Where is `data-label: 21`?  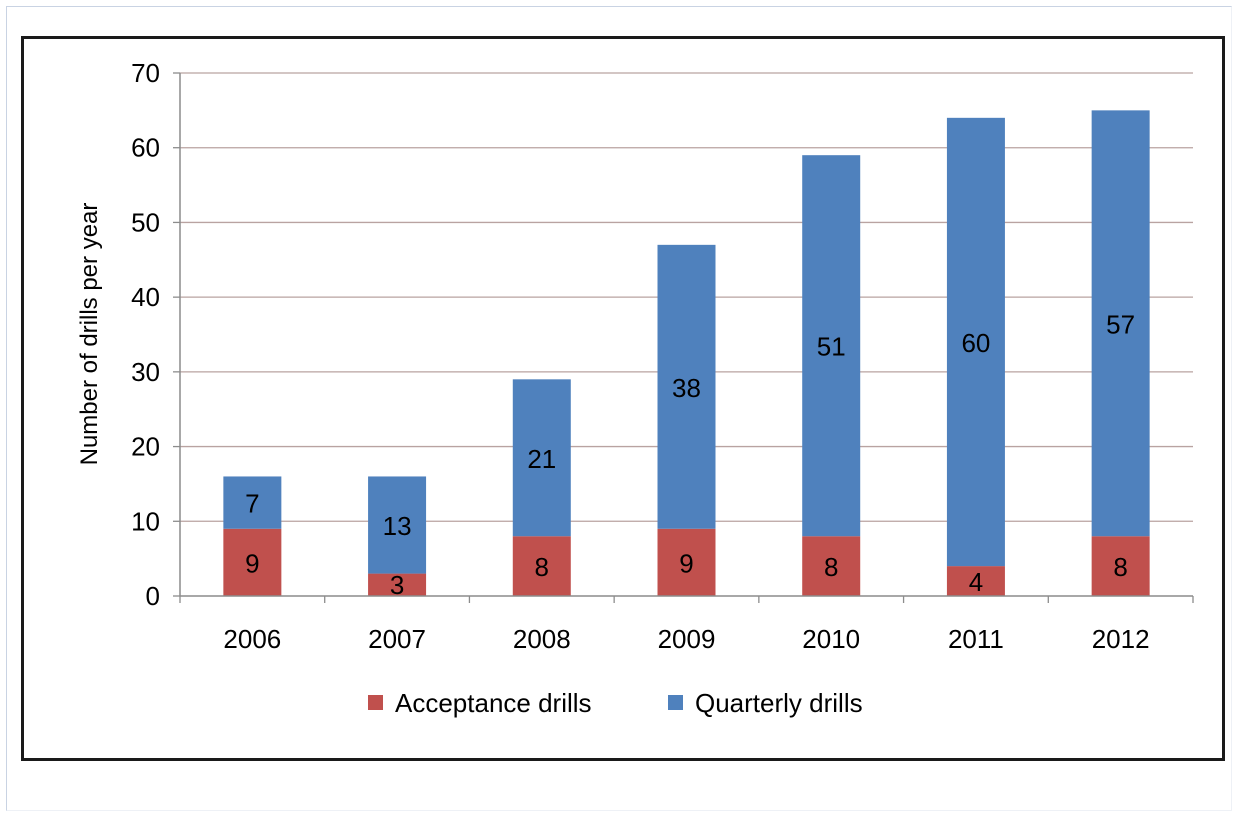 data-label: 21 is located at coordinates (541, 459).